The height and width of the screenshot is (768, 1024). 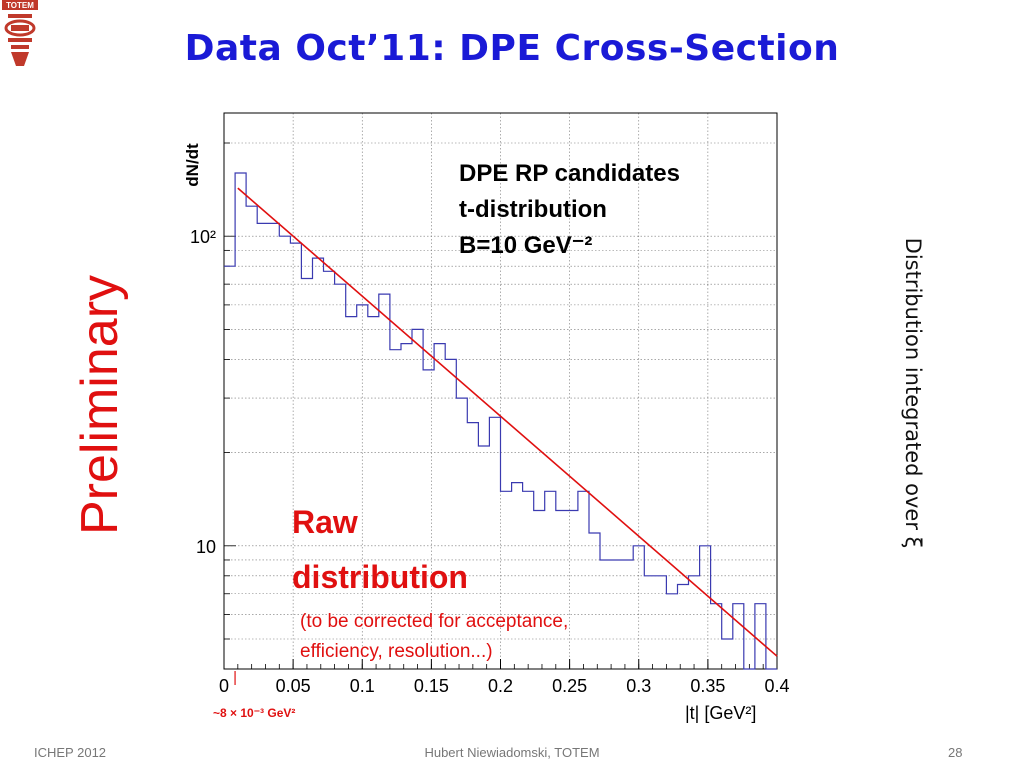 What do you see at coordinates (206, 547) in the screenshot?
I see `y-tick-label: 10` at bounding box center [206, 547].